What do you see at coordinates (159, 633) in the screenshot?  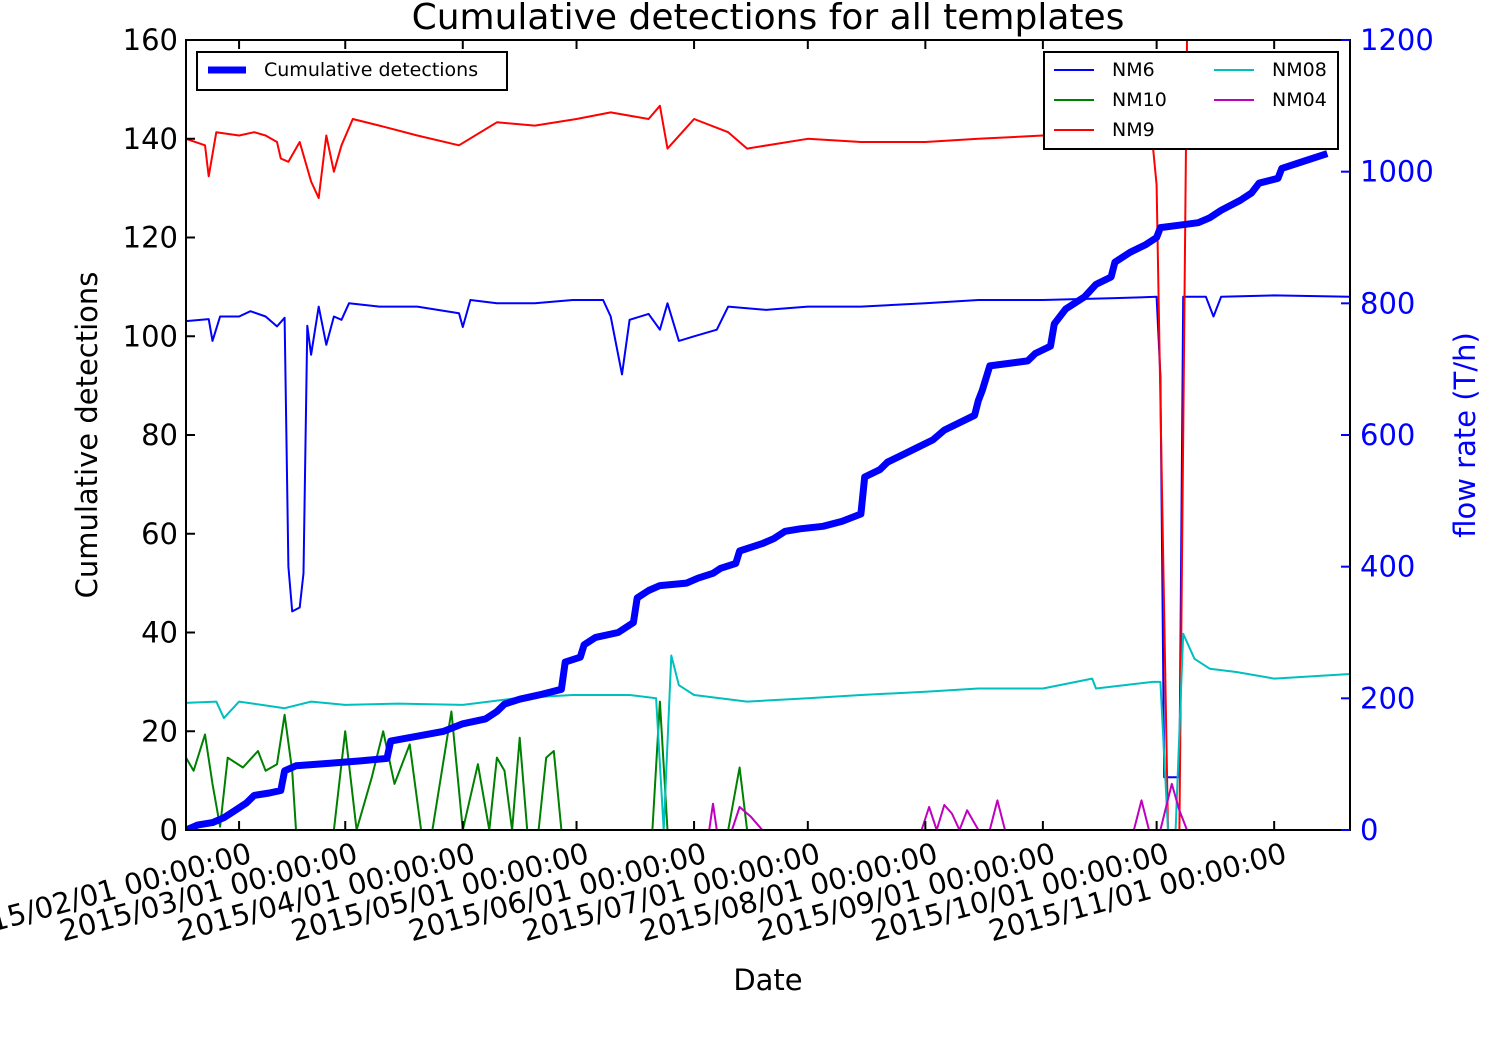 I see `y-tick-label: 40` at bounding box center [159, 633].